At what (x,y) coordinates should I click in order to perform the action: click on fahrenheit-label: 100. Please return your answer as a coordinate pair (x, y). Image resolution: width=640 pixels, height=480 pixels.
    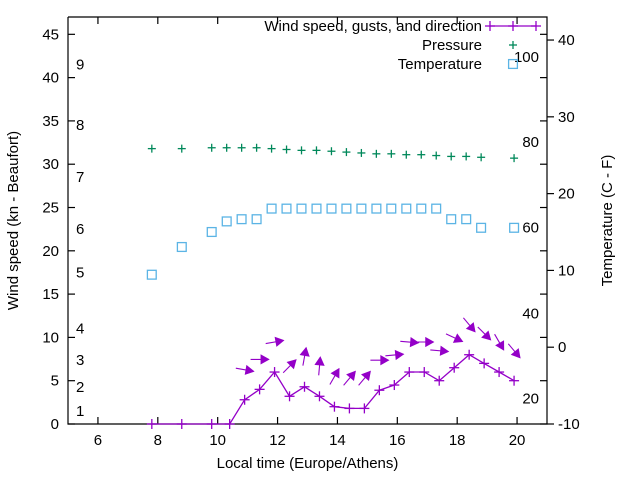
    Looking at the image, I should click on (526, 57).